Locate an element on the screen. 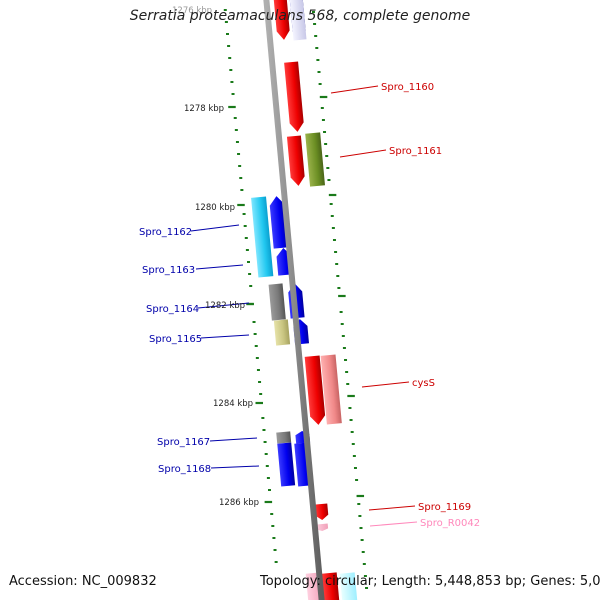 The width and height of the screenshot is (600, 600). scale-label: 1284 kbp is located at coordinates (233, 404).